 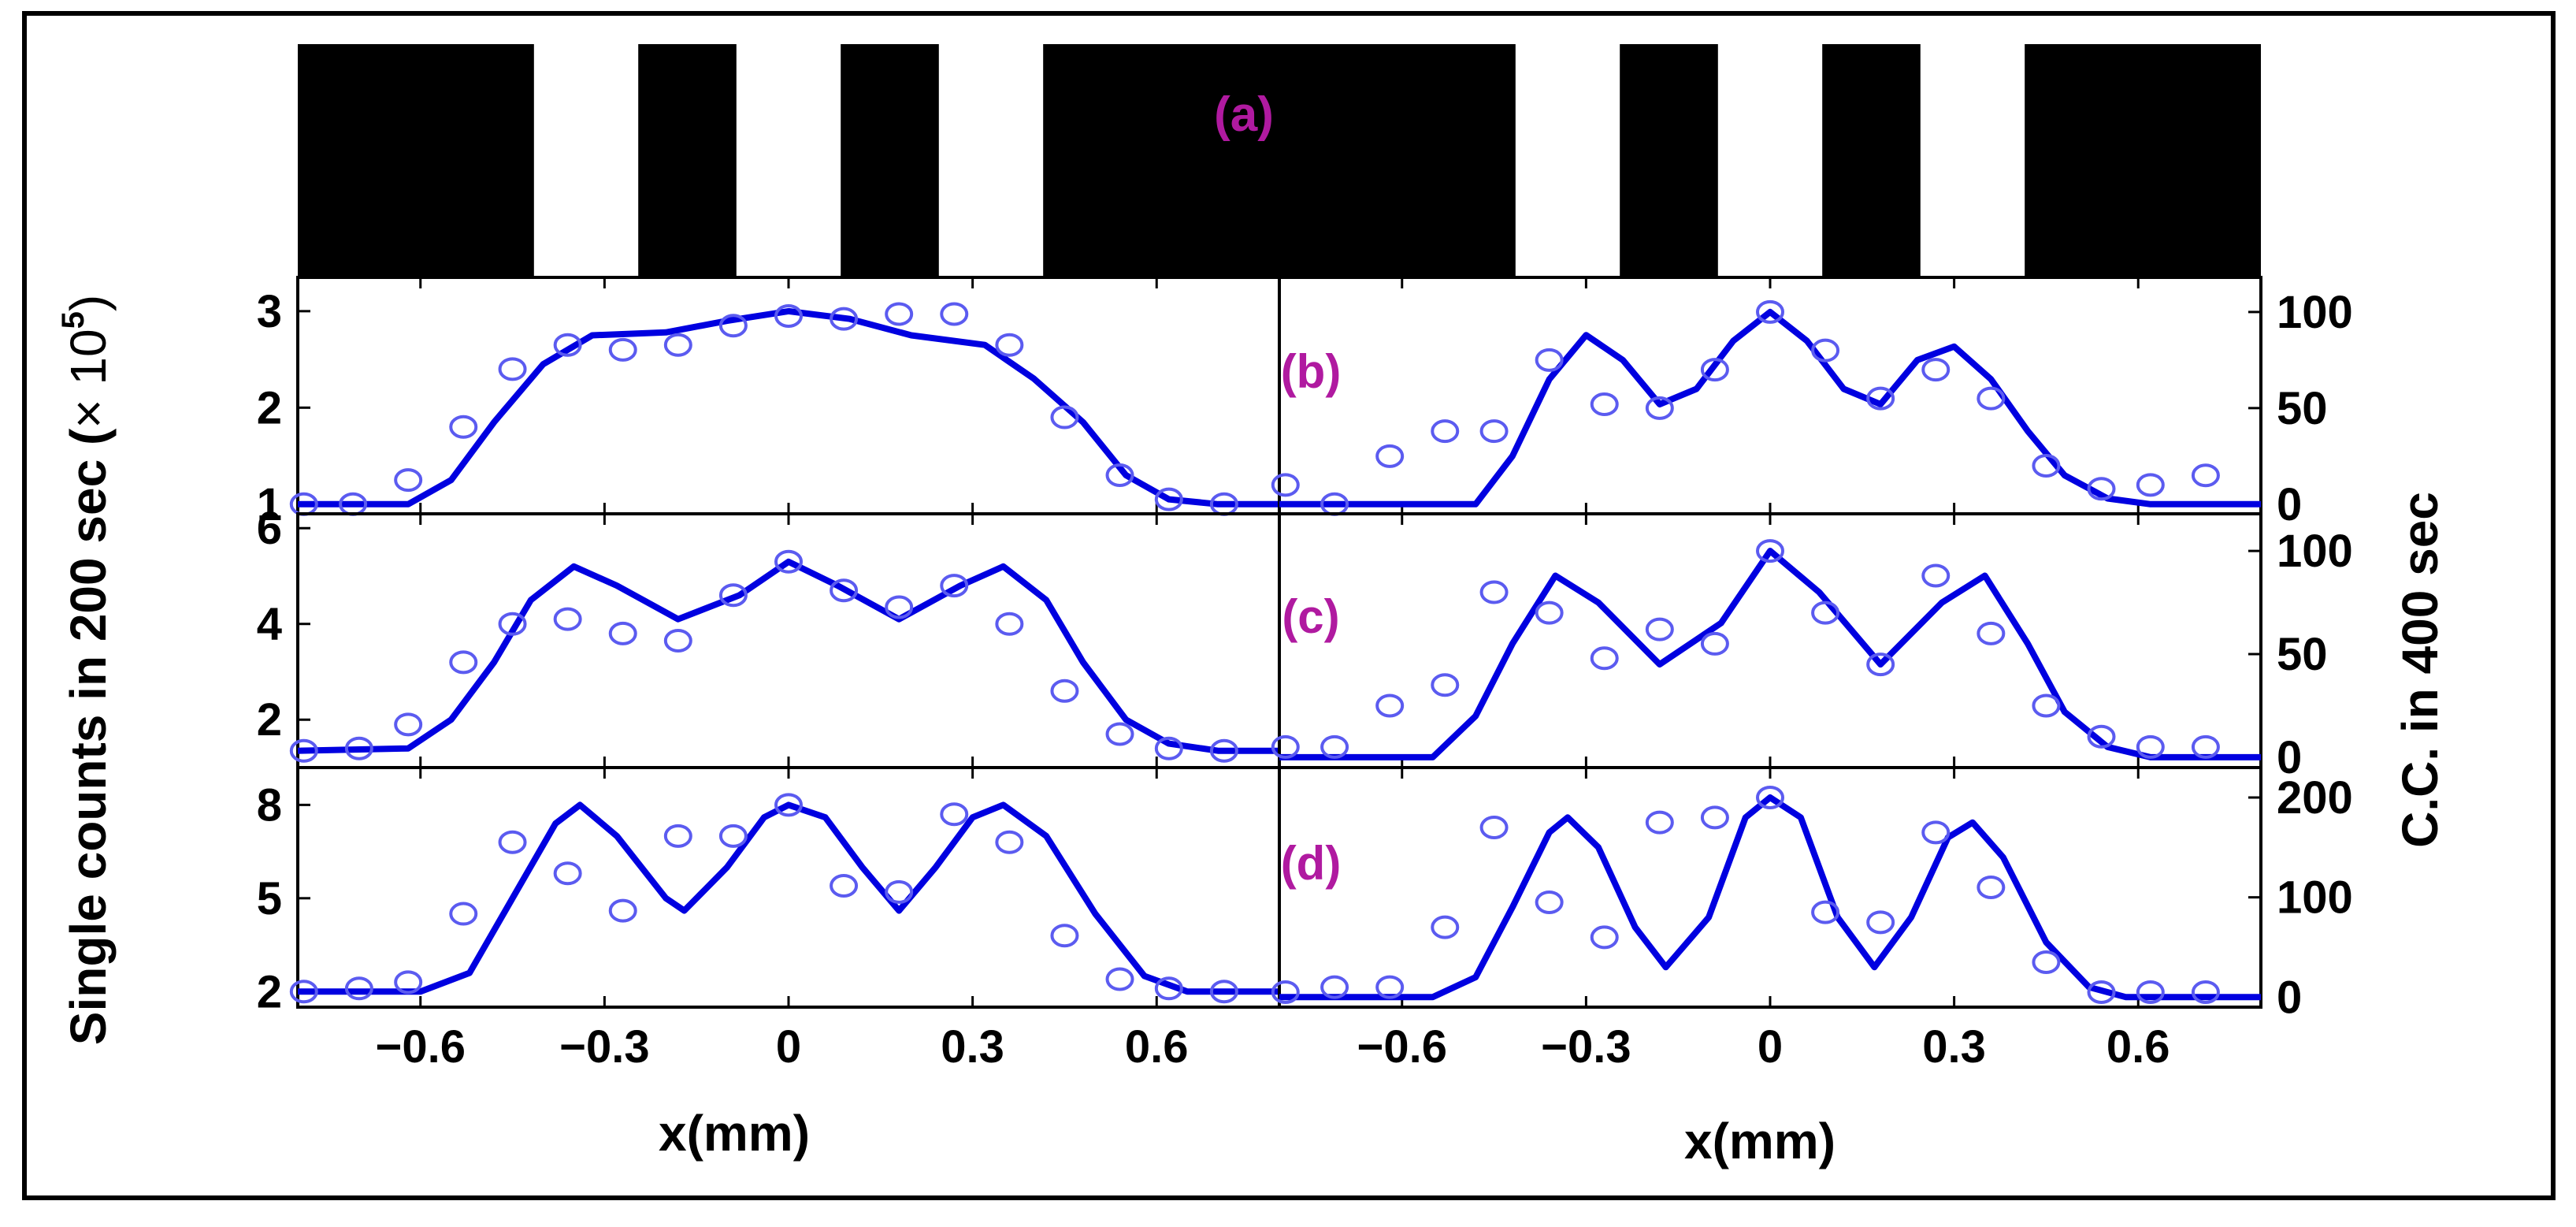 I want to click on panel-b-right: 0 50 100 (b), so click(x=1812, y=403).